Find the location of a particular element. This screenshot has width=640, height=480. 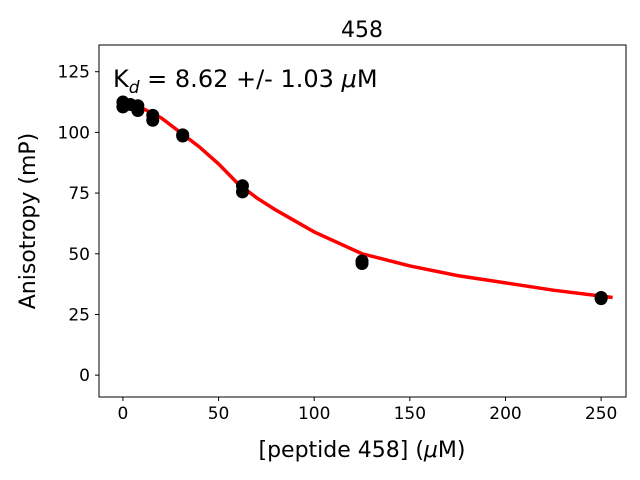

y-tick-label: 100 is located at coordinates (74, 133).